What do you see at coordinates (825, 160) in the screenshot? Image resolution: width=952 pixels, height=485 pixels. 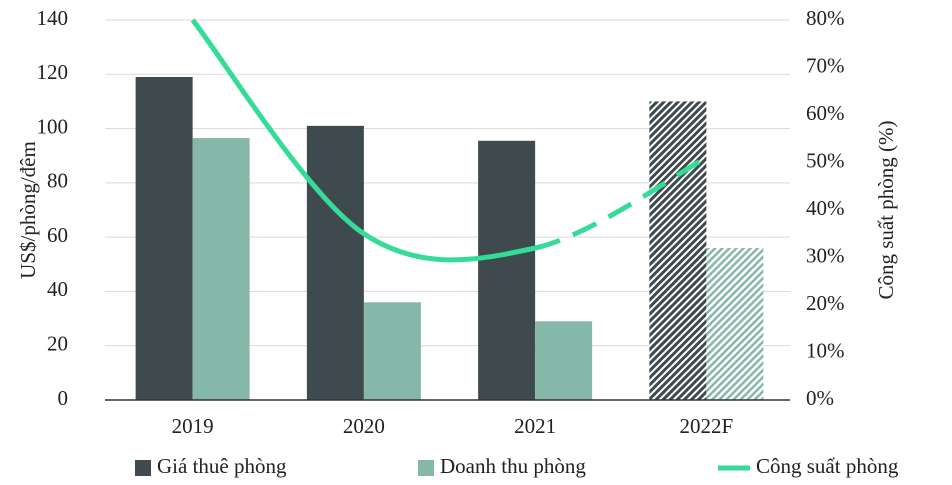 I see `y2-tick-label: 50%` at bounding box center [825, 160].